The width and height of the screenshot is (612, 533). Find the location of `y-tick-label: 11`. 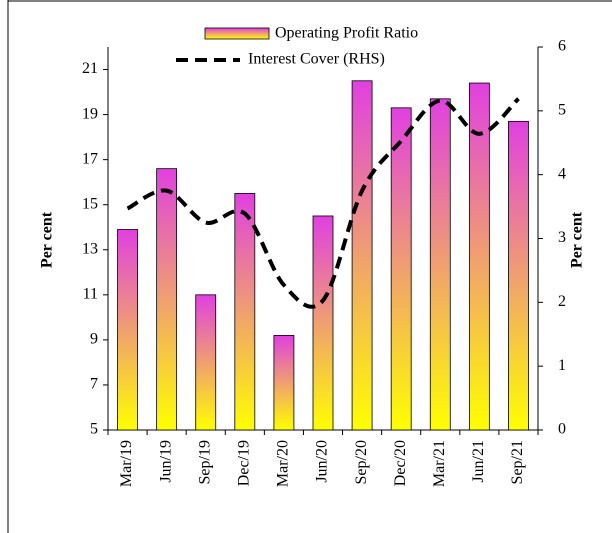

y-tick-label: 11 is located at coordinates (90, 293).